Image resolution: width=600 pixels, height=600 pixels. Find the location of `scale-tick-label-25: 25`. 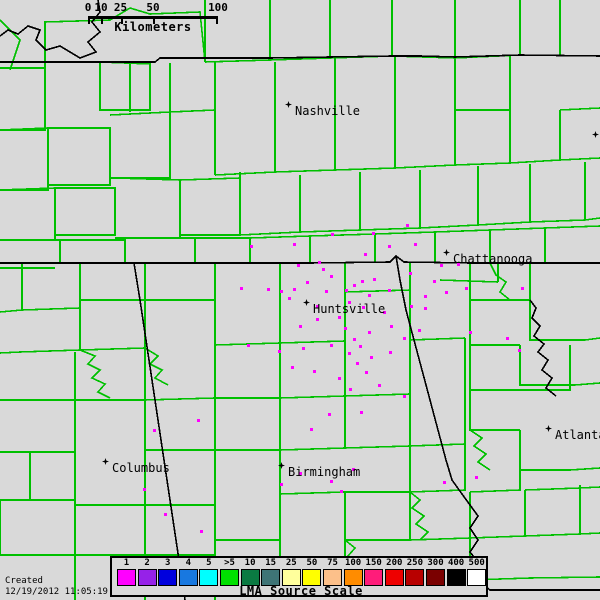

scale-tick-label-25: 25 is located at coordinates (120, 7).